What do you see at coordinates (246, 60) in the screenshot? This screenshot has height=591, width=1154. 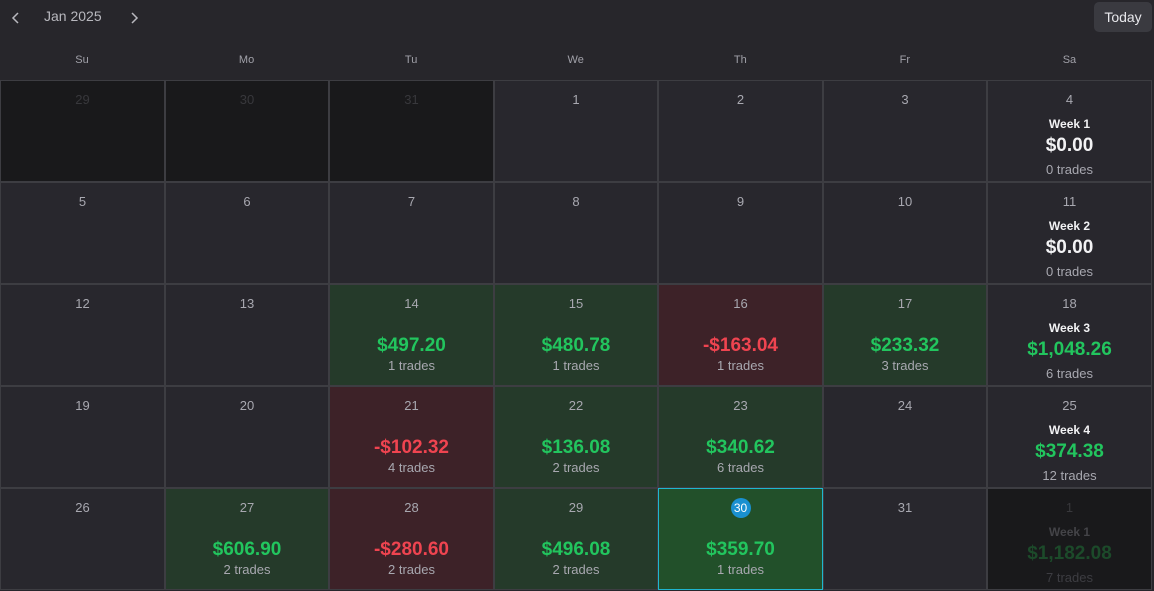 I see `weekday-label: Mo` at bounding box center [246, 60].